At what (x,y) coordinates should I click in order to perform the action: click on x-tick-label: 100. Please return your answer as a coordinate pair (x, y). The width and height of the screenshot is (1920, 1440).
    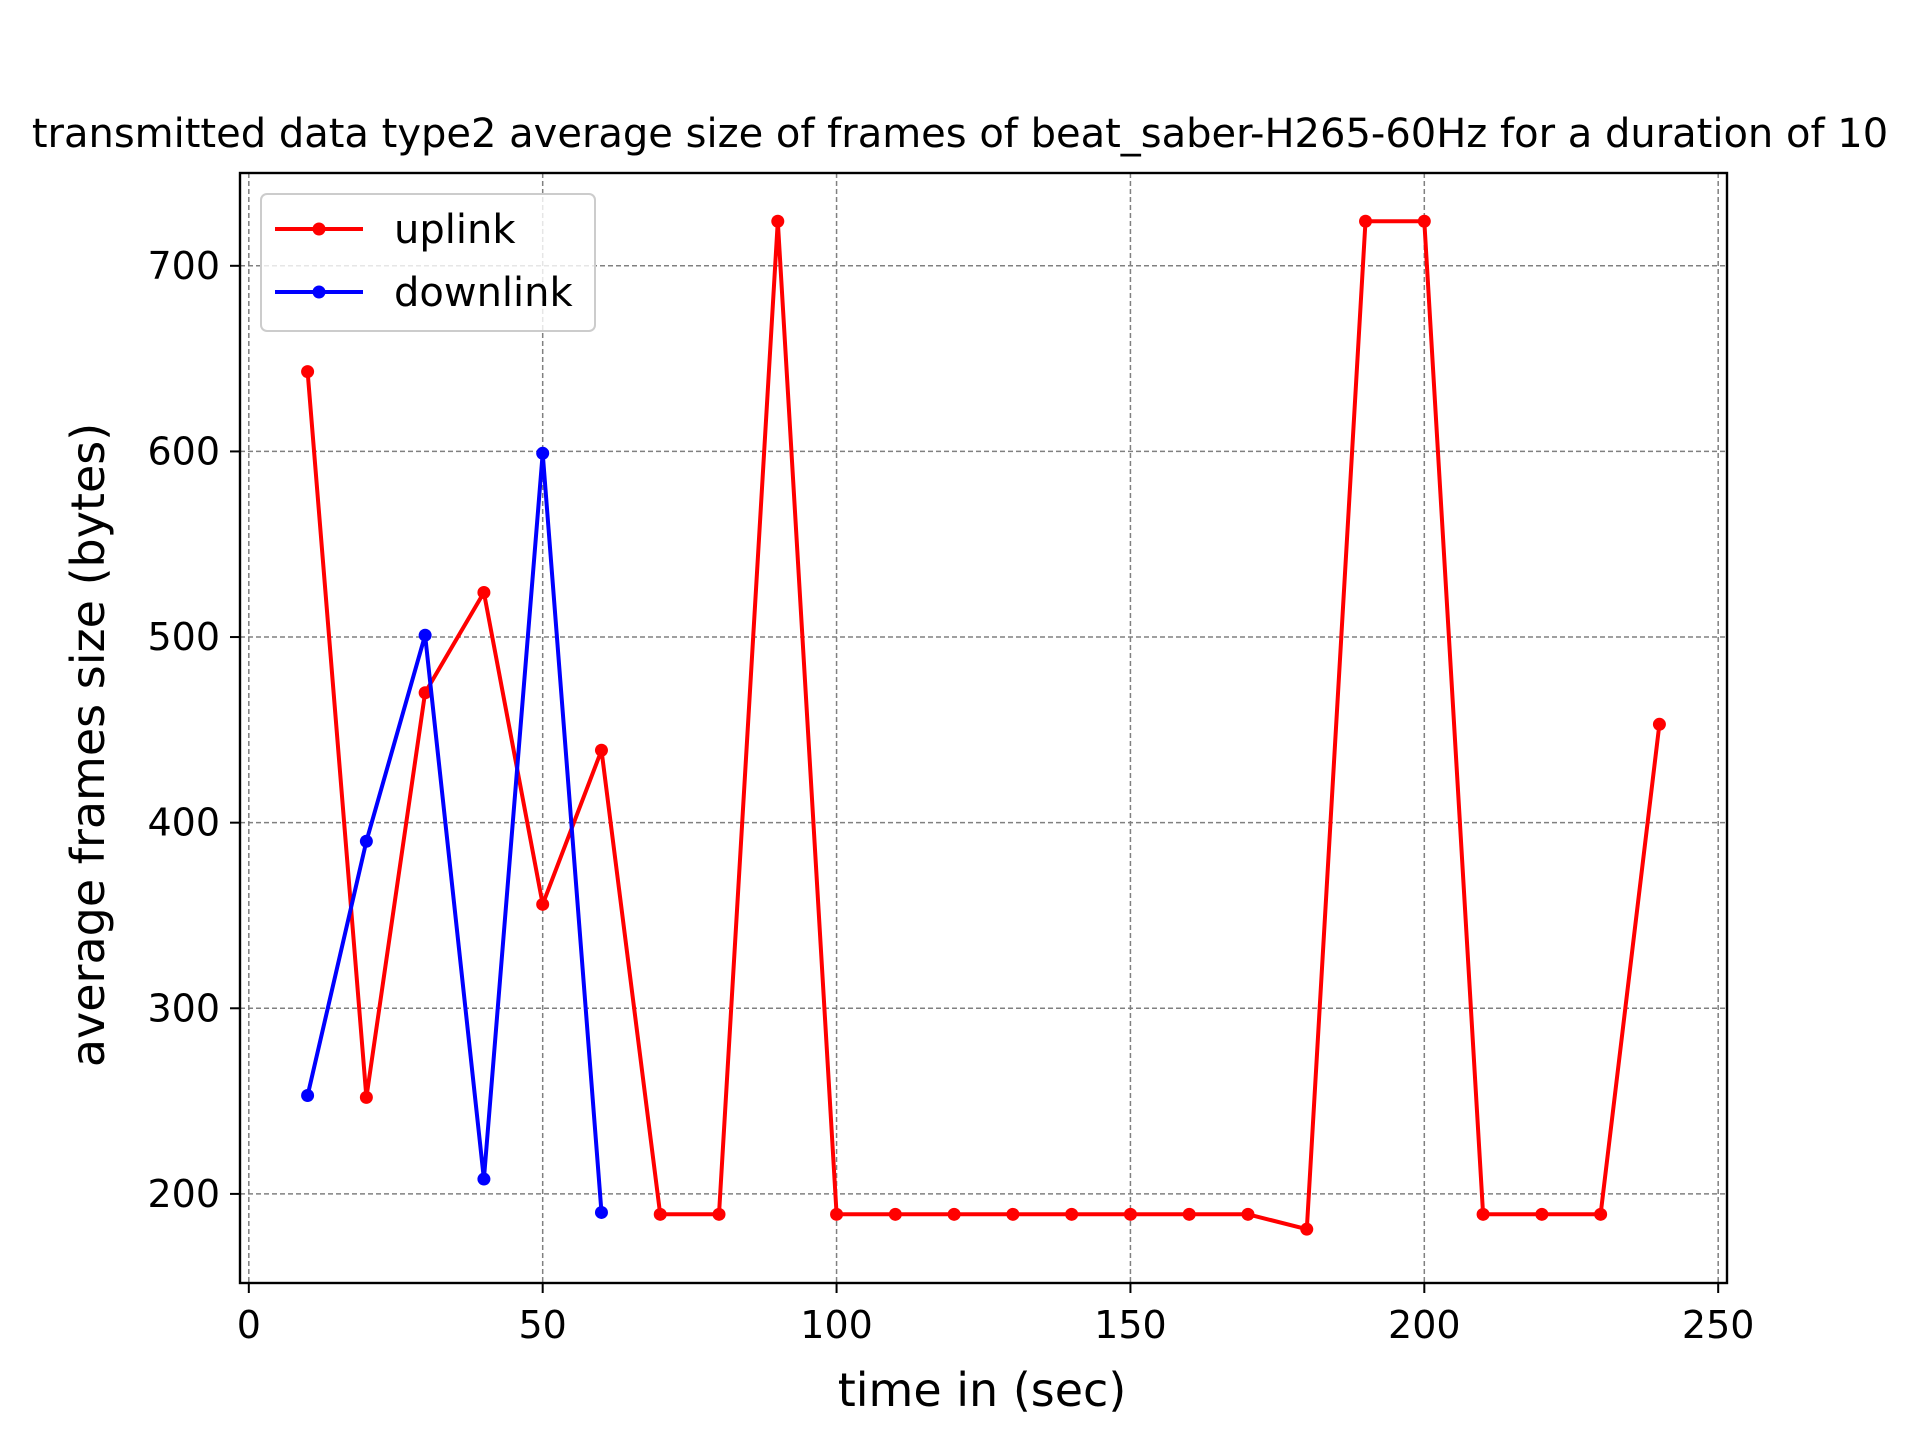
    Looking at the image, I should click on (836, 1325).